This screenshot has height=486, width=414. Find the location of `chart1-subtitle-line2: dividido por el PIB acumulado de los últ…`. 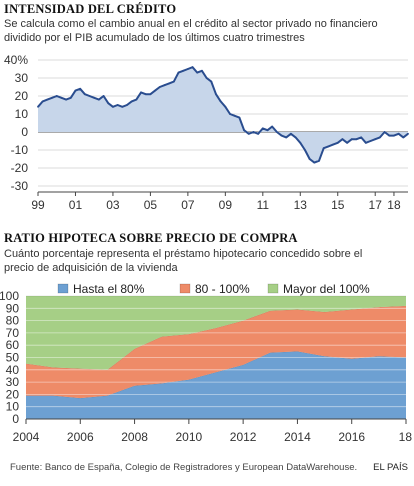

chart1-subtitle-line2: dividido por el PIB acumulado de los últ… is located at coordinates (154, 38).